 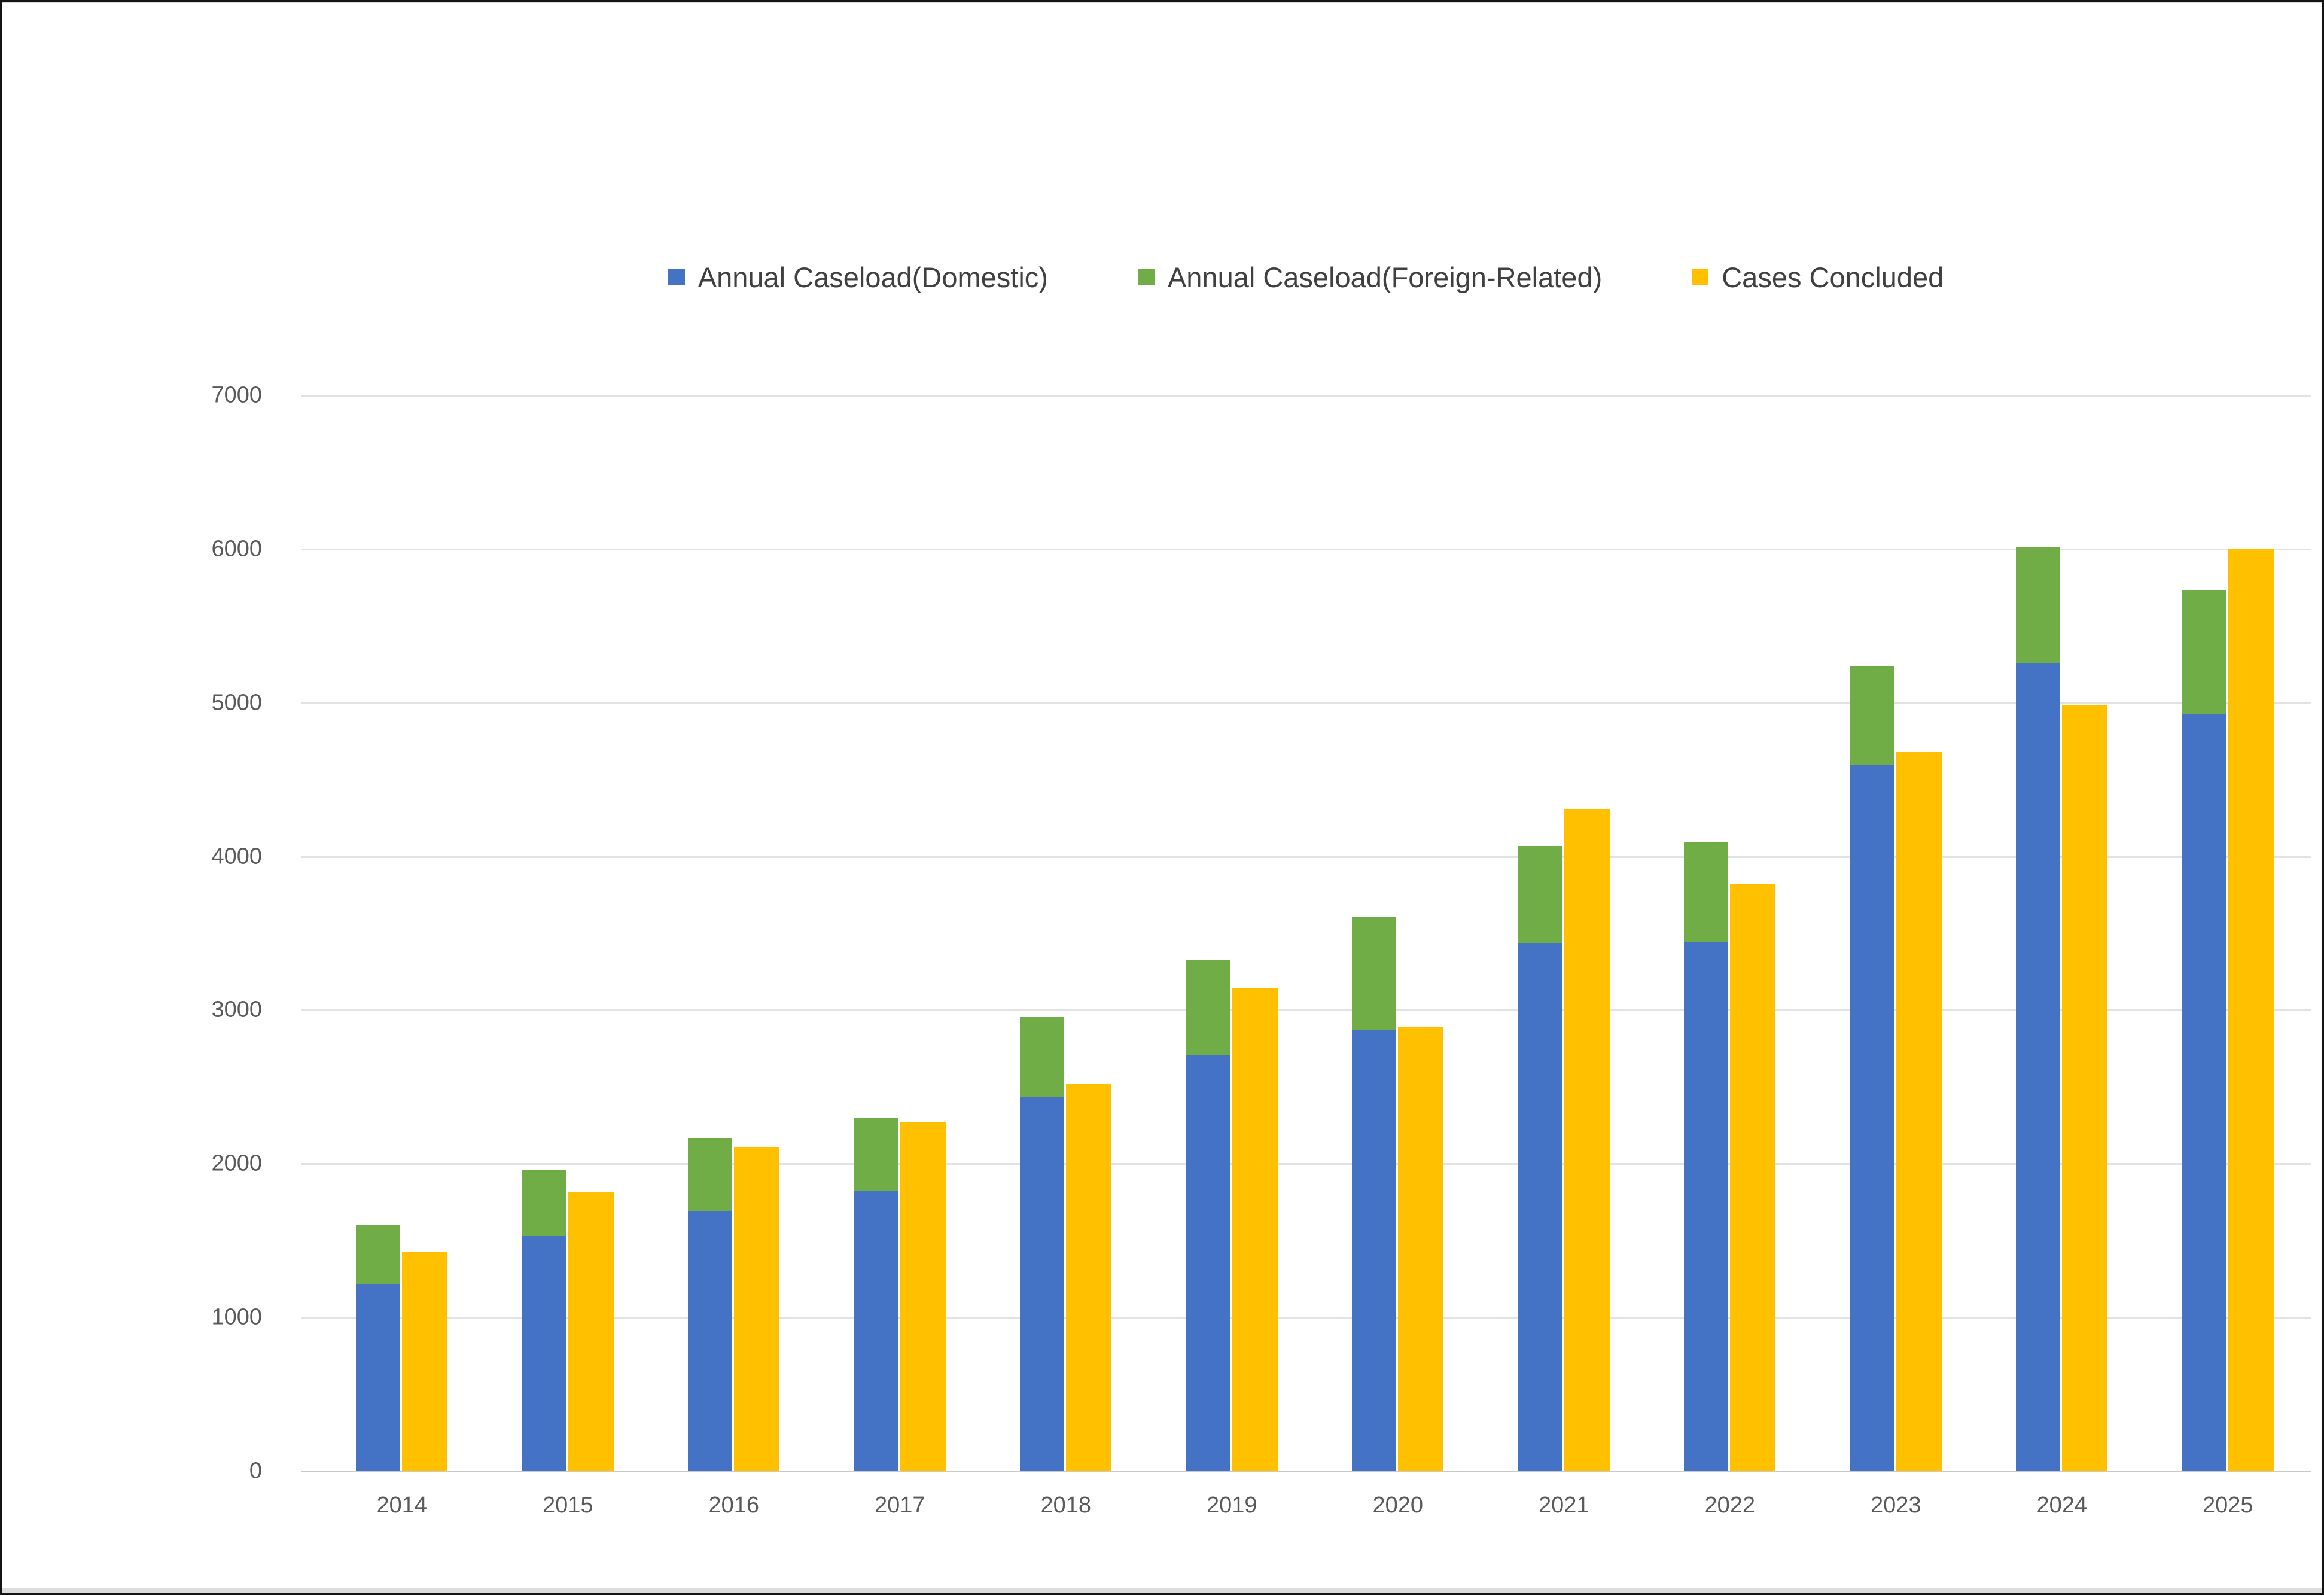 I want to click on x-tick-label-2021: 2021, so click(x=1563, y=1505).